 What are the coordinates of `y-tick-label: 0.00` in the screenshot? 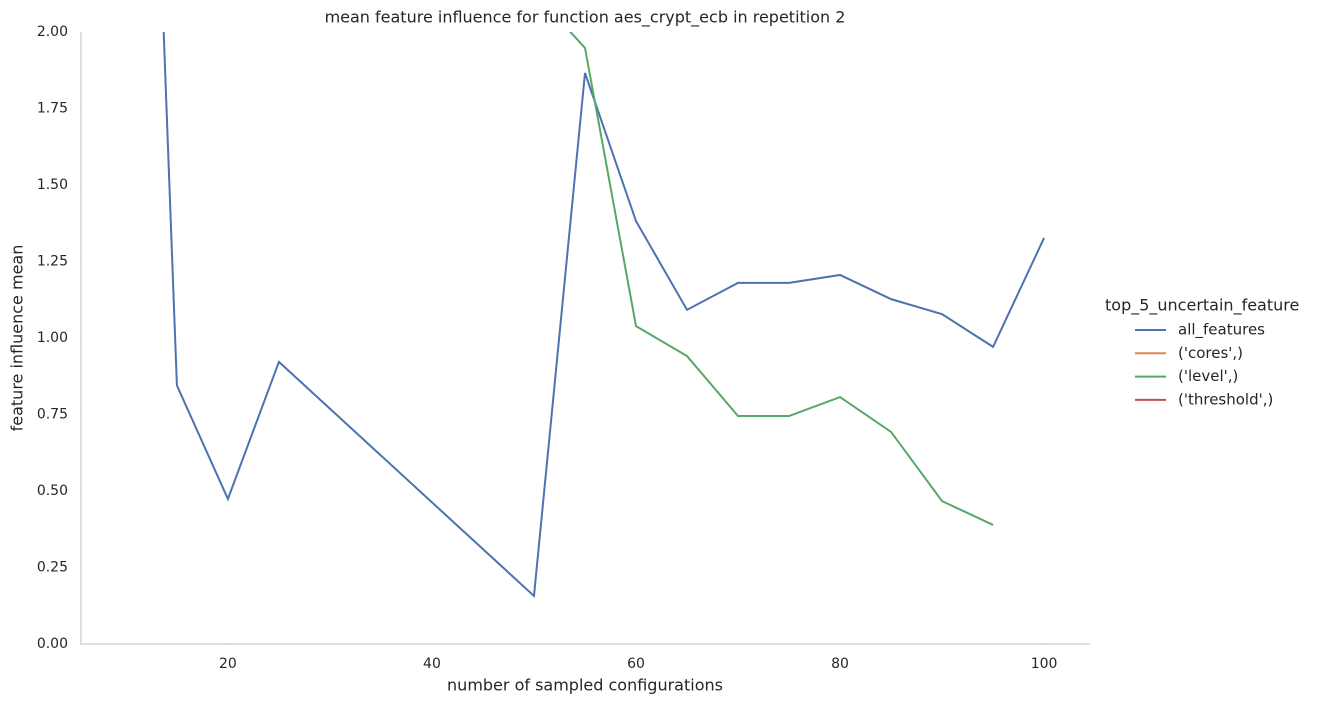 It's located at (52, 644).